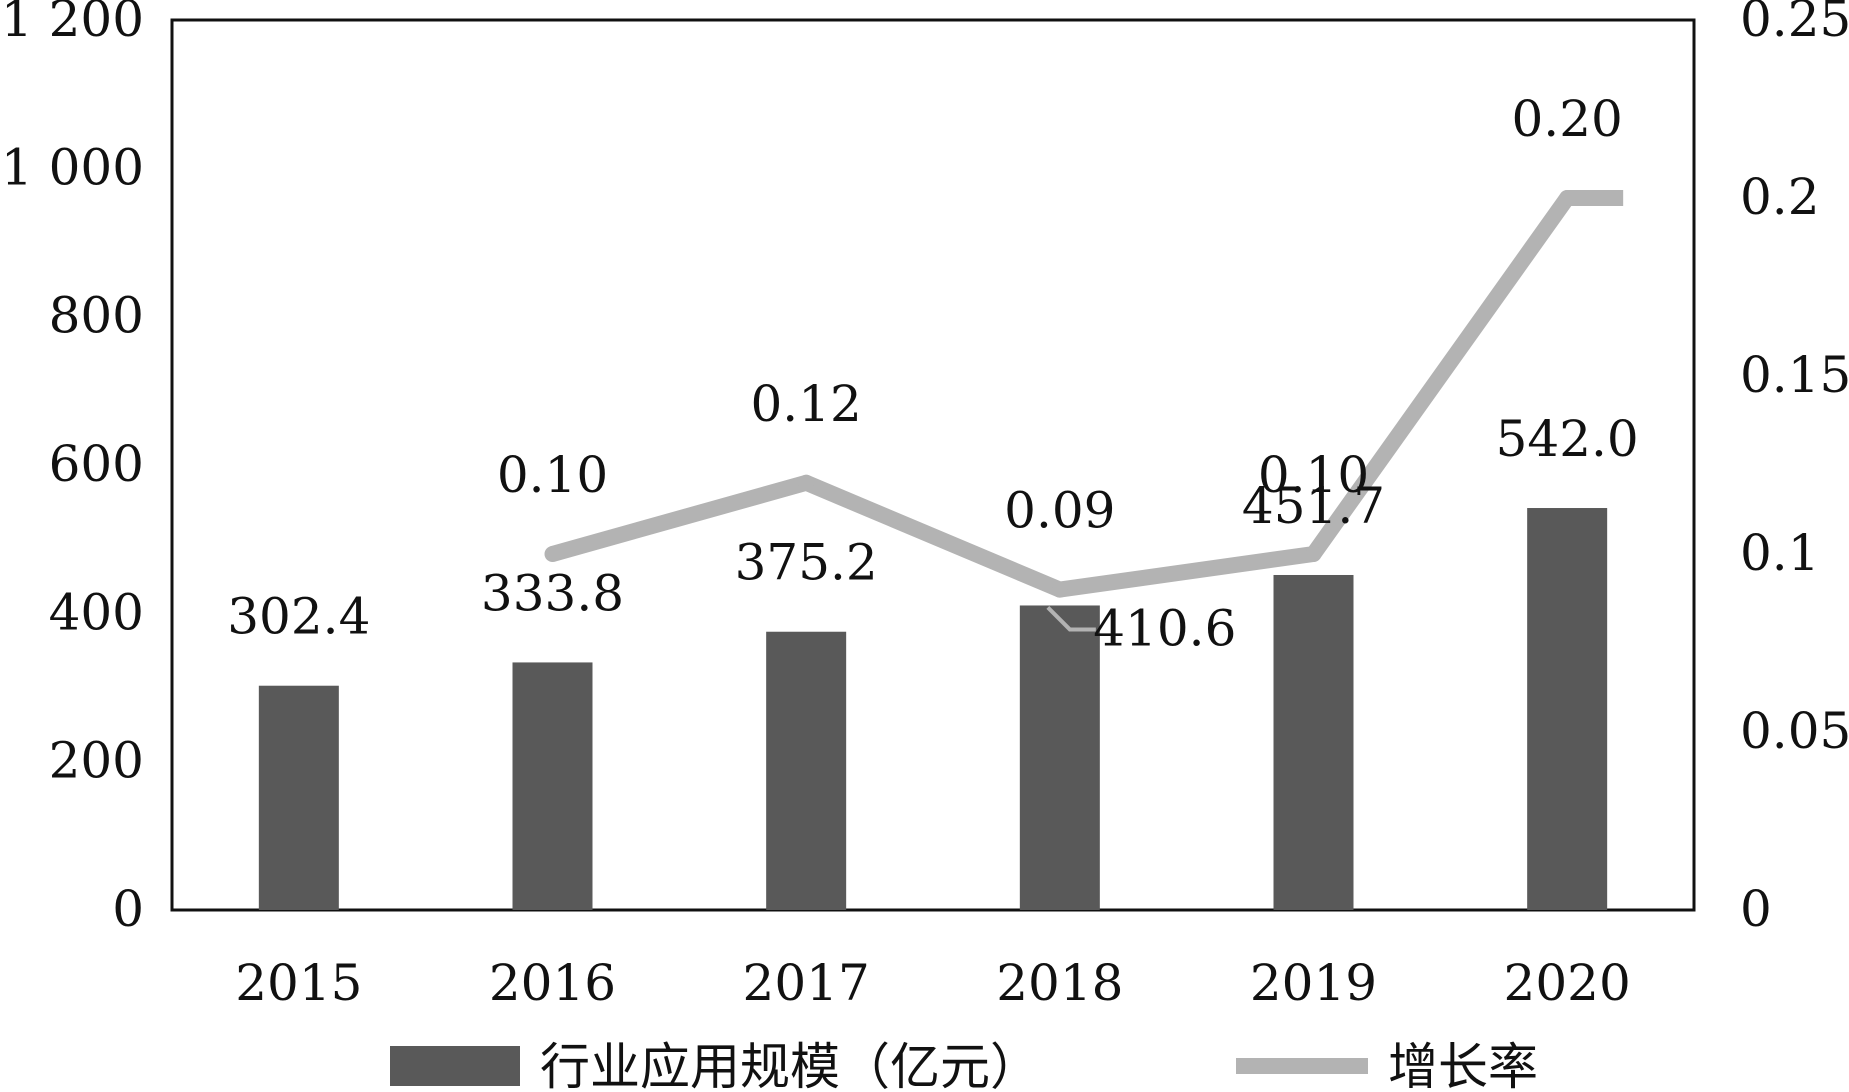  Describe the element at coordinates (1302, 1066) in the screenshot. I see `legend-line-swatch` at that location.